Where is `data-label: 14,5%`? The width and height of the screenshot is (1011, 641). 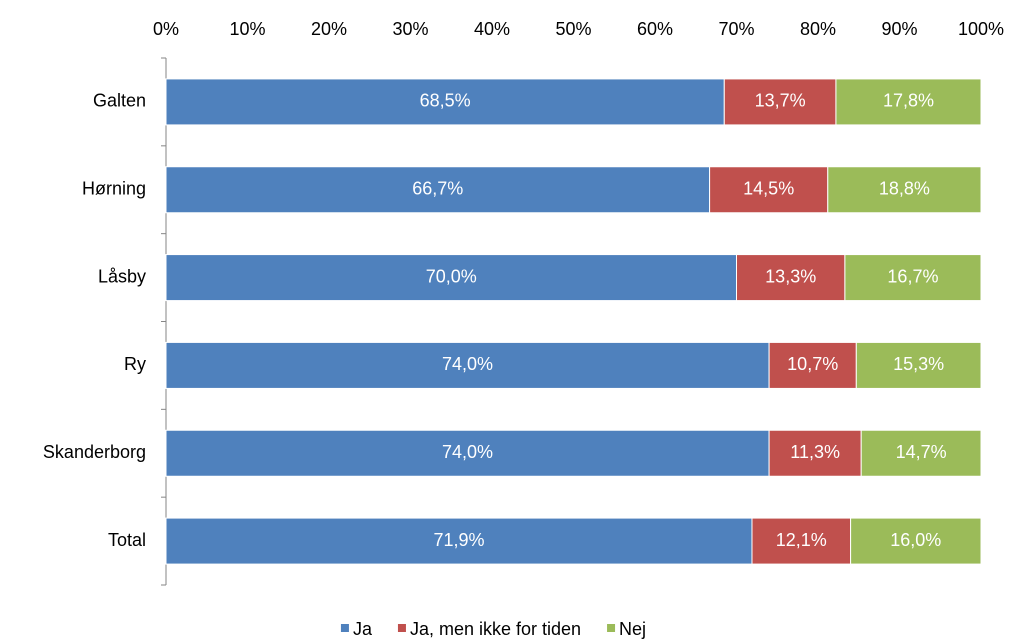 data-label: 14,5% is located at coordinates (768, 189).